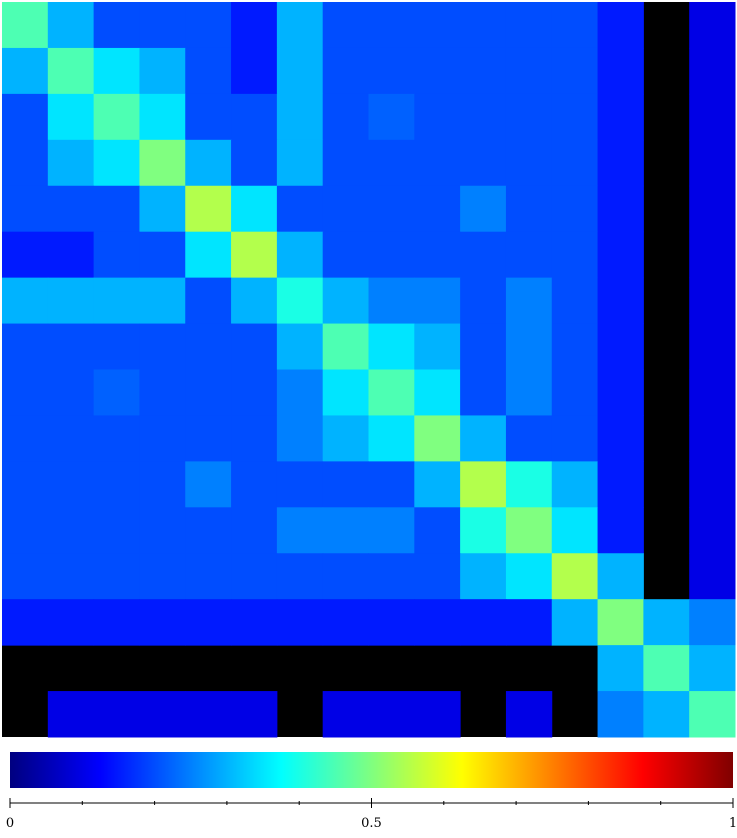  I want to click on colorbar-tick-label: 0, so click(10, 823).